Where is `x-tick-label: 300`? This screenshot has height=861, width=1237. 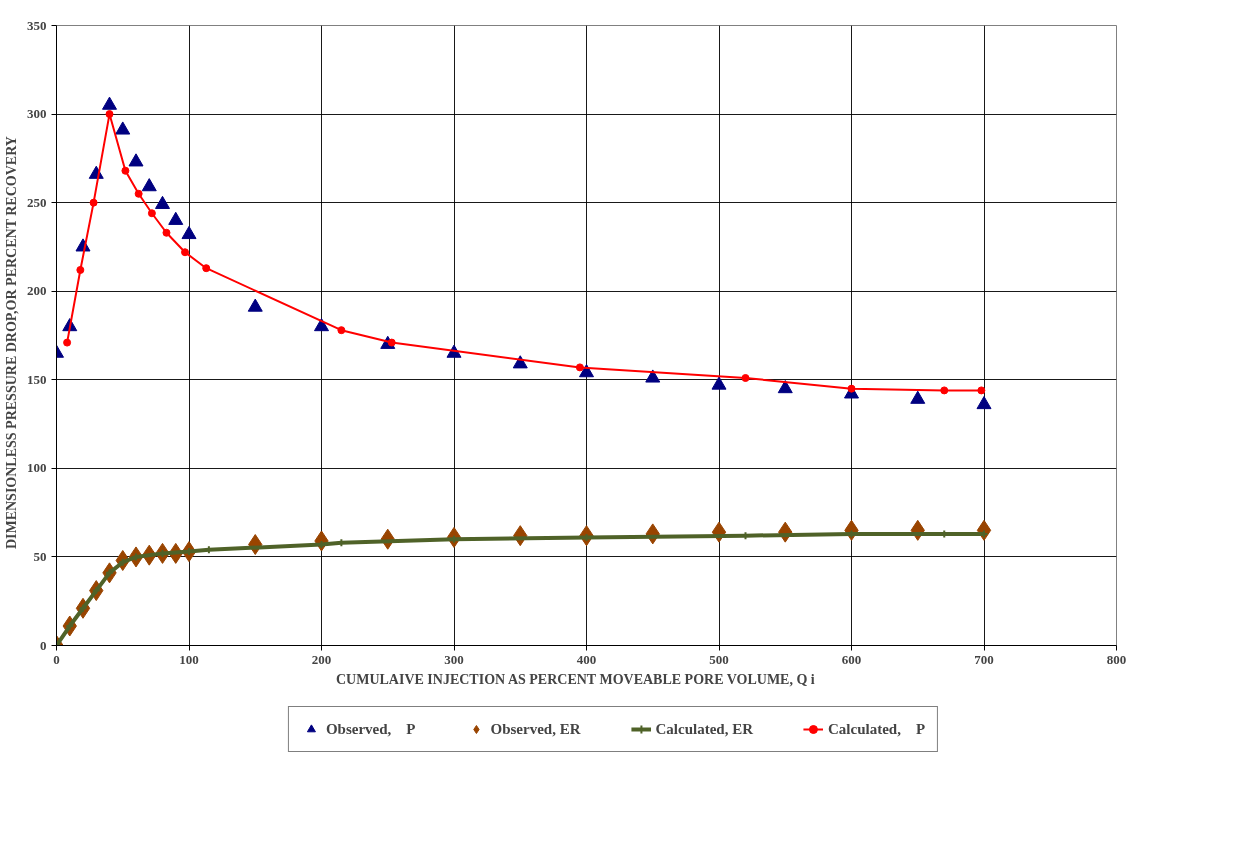
x-tick-label: 300 is located at coordinates (454, 659).